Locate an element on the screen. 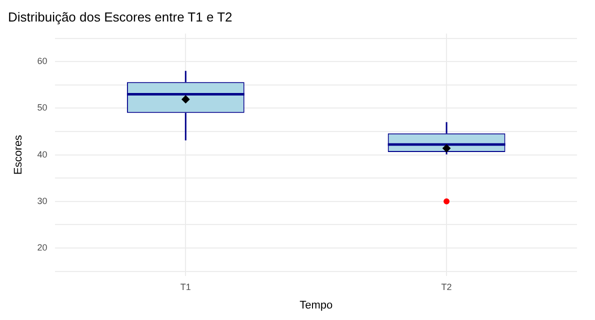 Image resolution: width=595 pixels, height=320 pixels. y-tick-label: 30 is located at coordinates (42, 201).